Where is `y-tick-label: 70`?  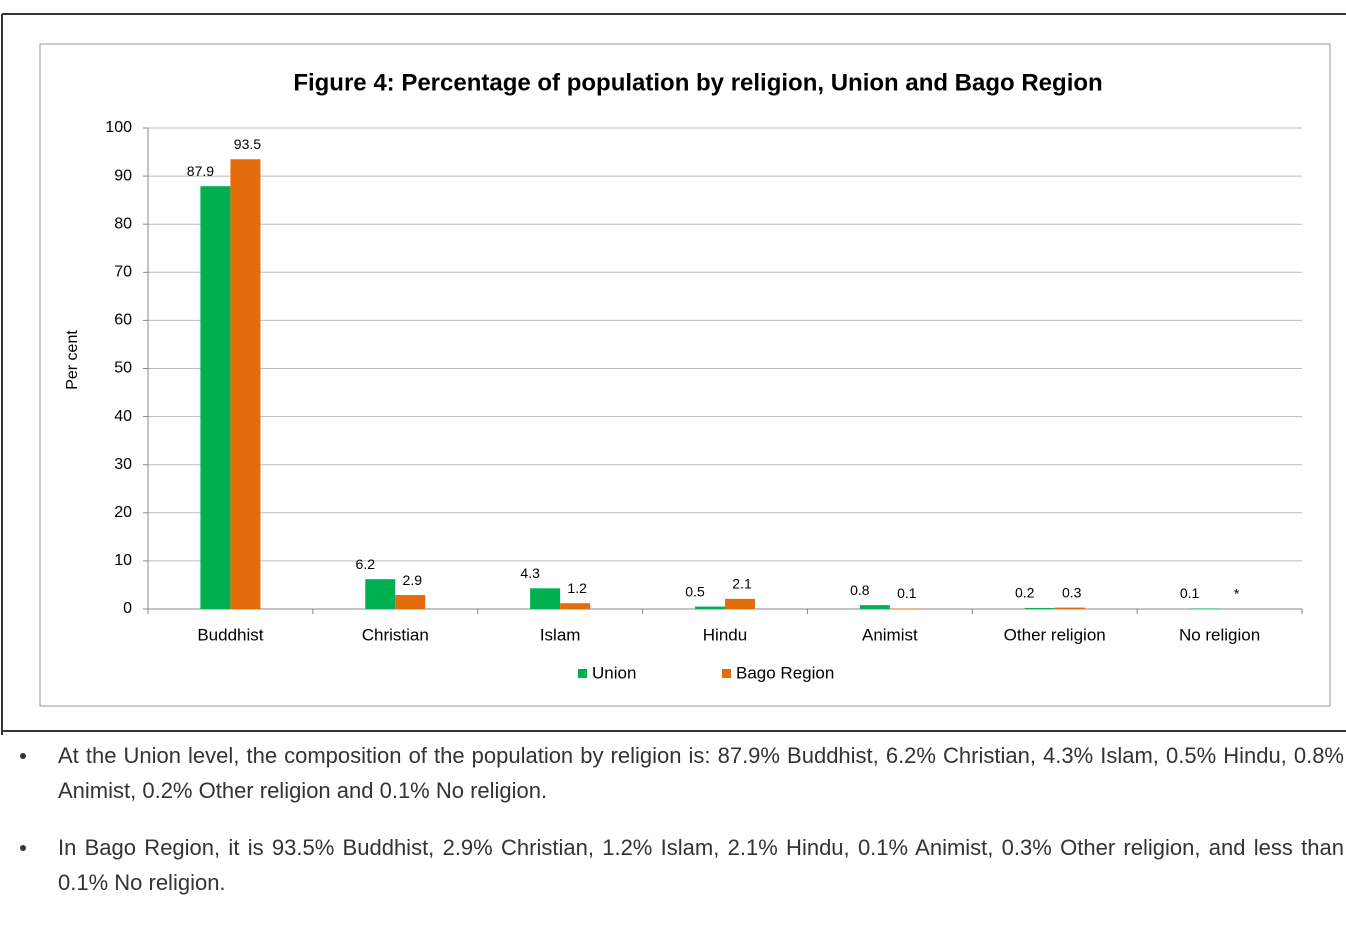 y-tick-label: 70 is located at coordinates (123, 272).